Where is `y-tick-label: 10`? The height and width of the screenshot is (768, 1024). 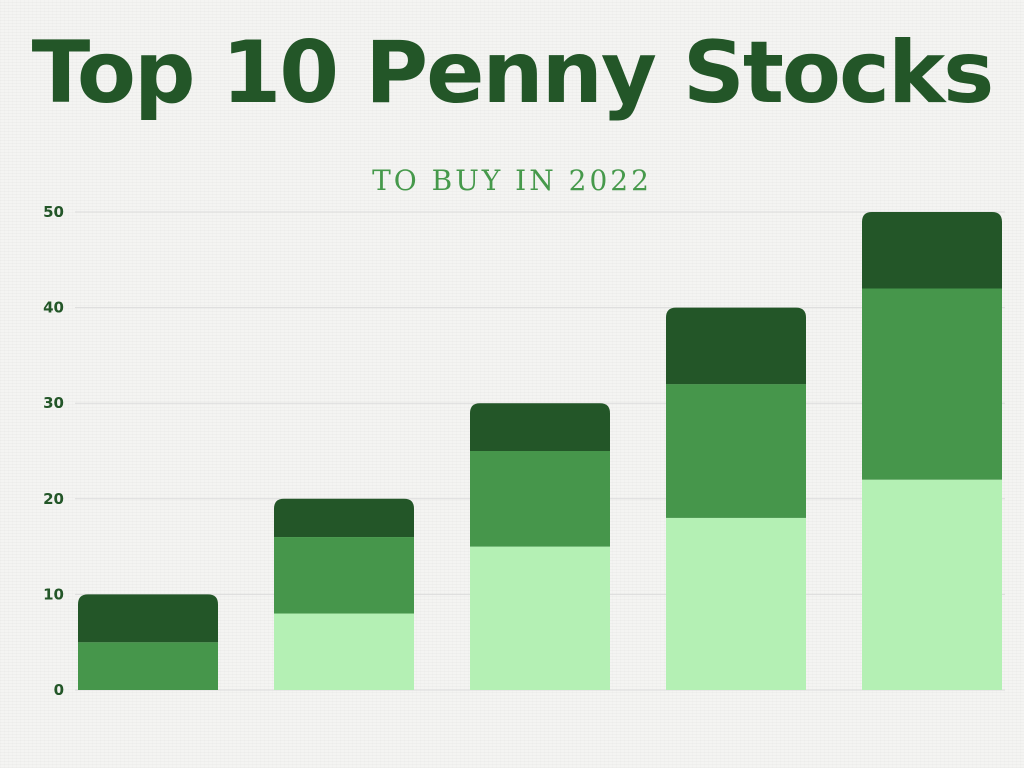
y-tick-label: 10 is located at coordinates (53, 594).